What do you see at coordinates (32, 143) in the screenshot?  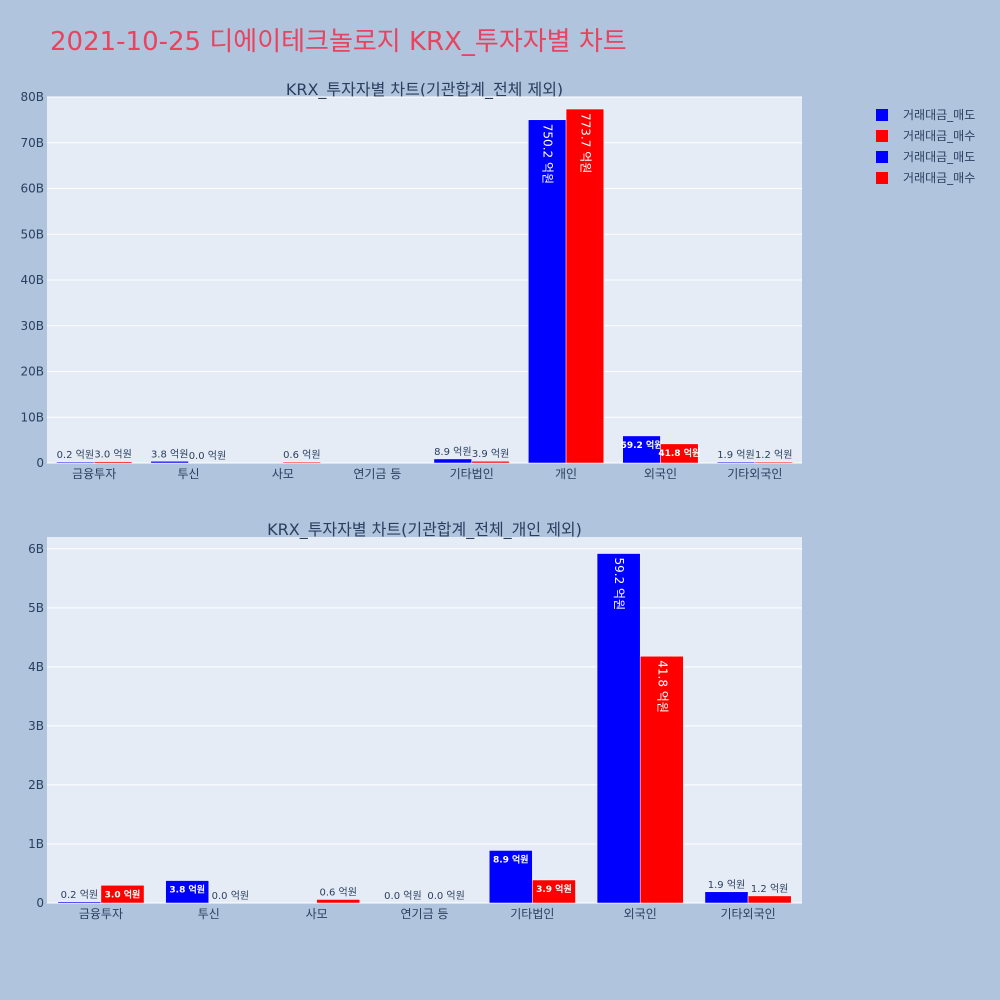 I see `y-tick-label: 70B` at bounding box center [32, 143].